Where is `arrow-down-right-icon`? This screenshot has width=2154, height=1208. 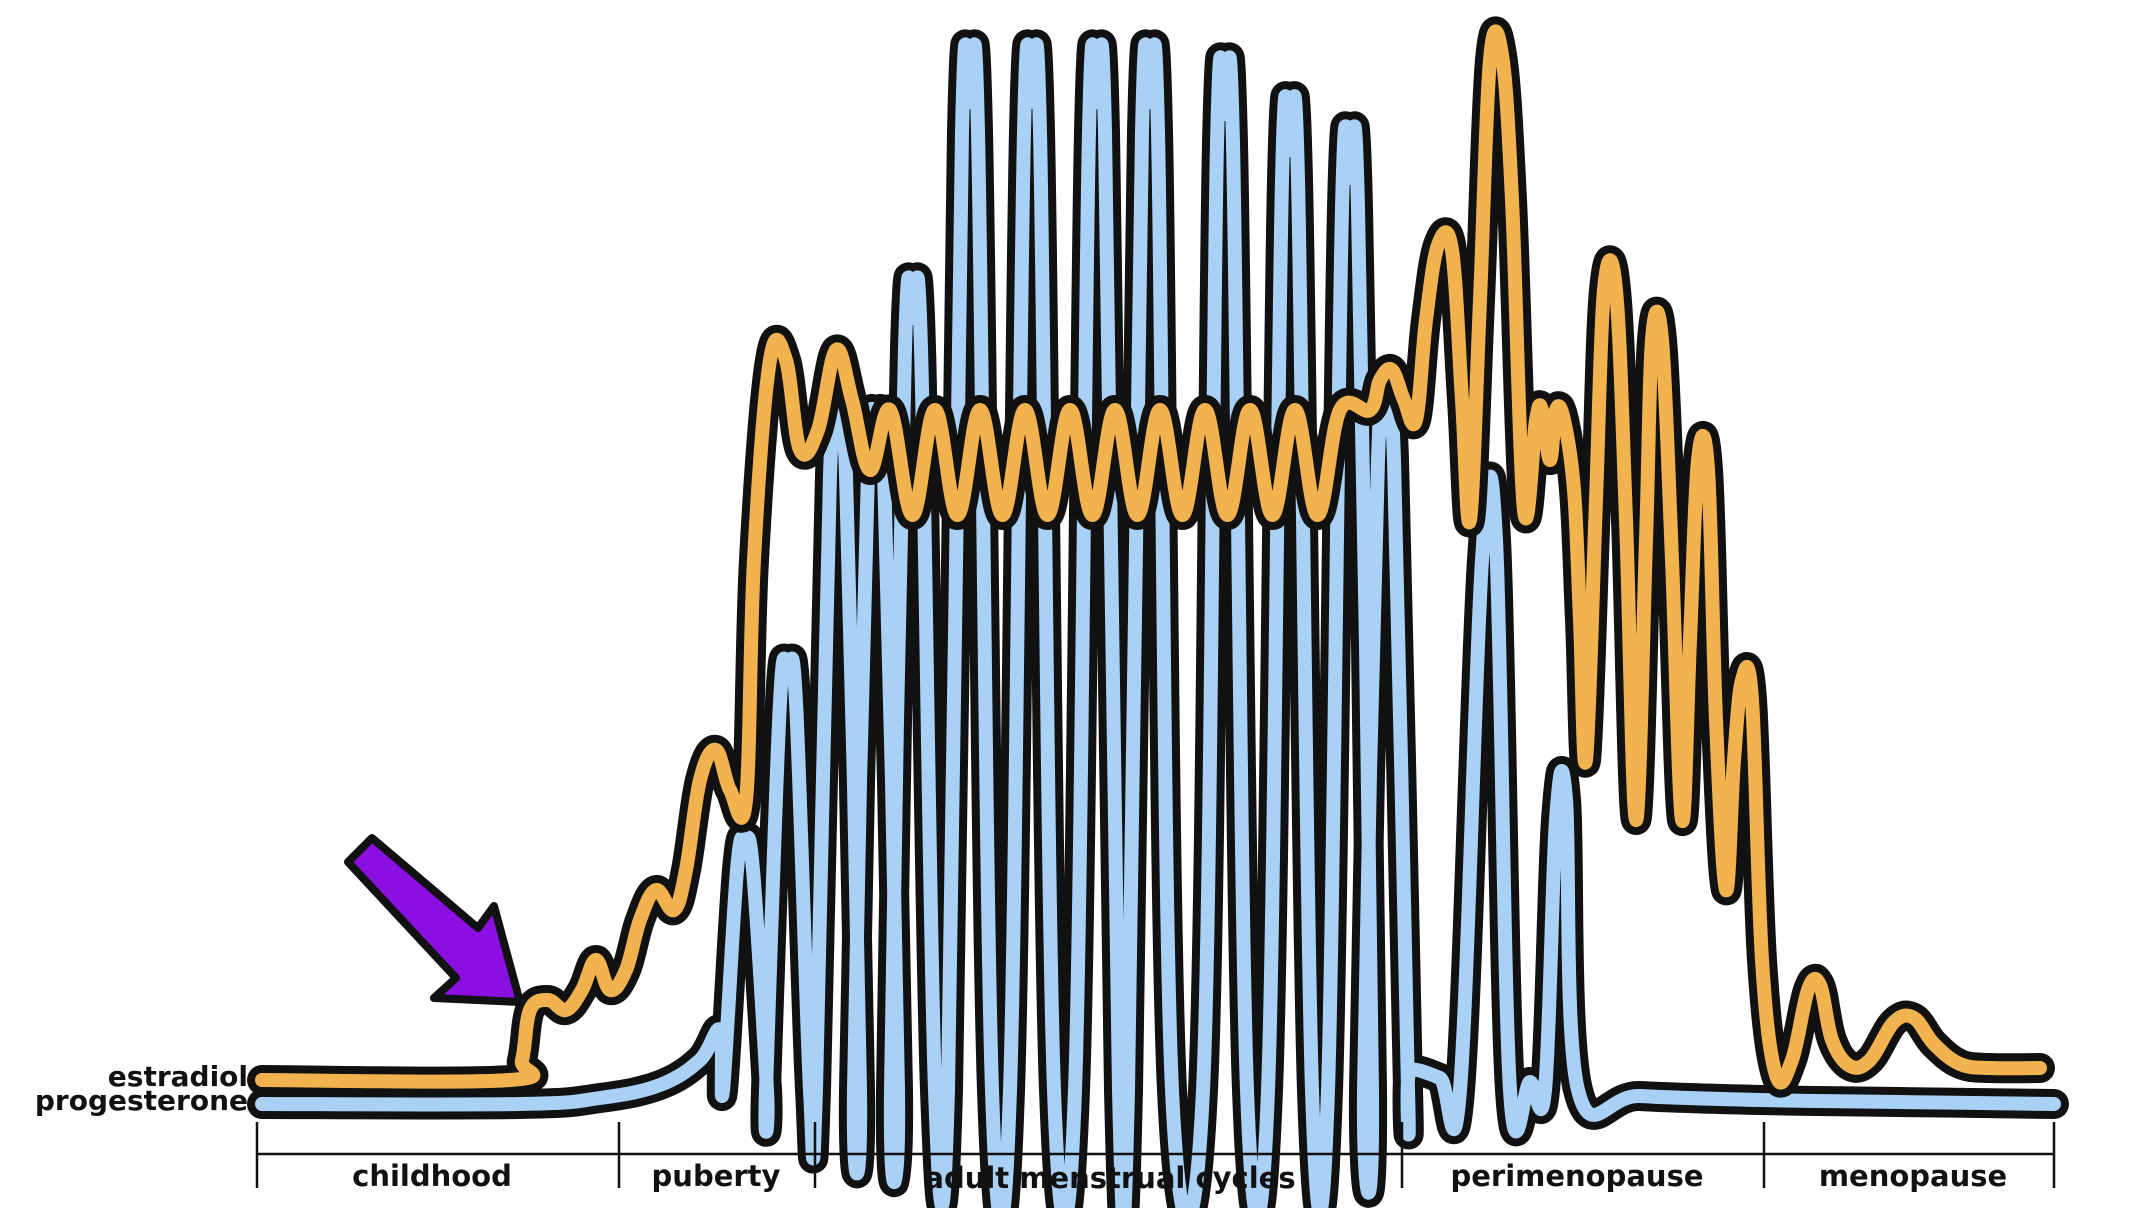
arrow-down-right-icon is located at coordinates (434, 920).